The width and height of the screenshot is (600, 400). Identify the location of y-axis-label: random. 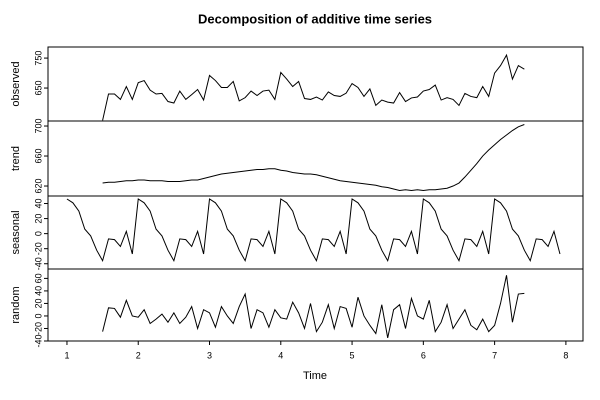
(16, 304).